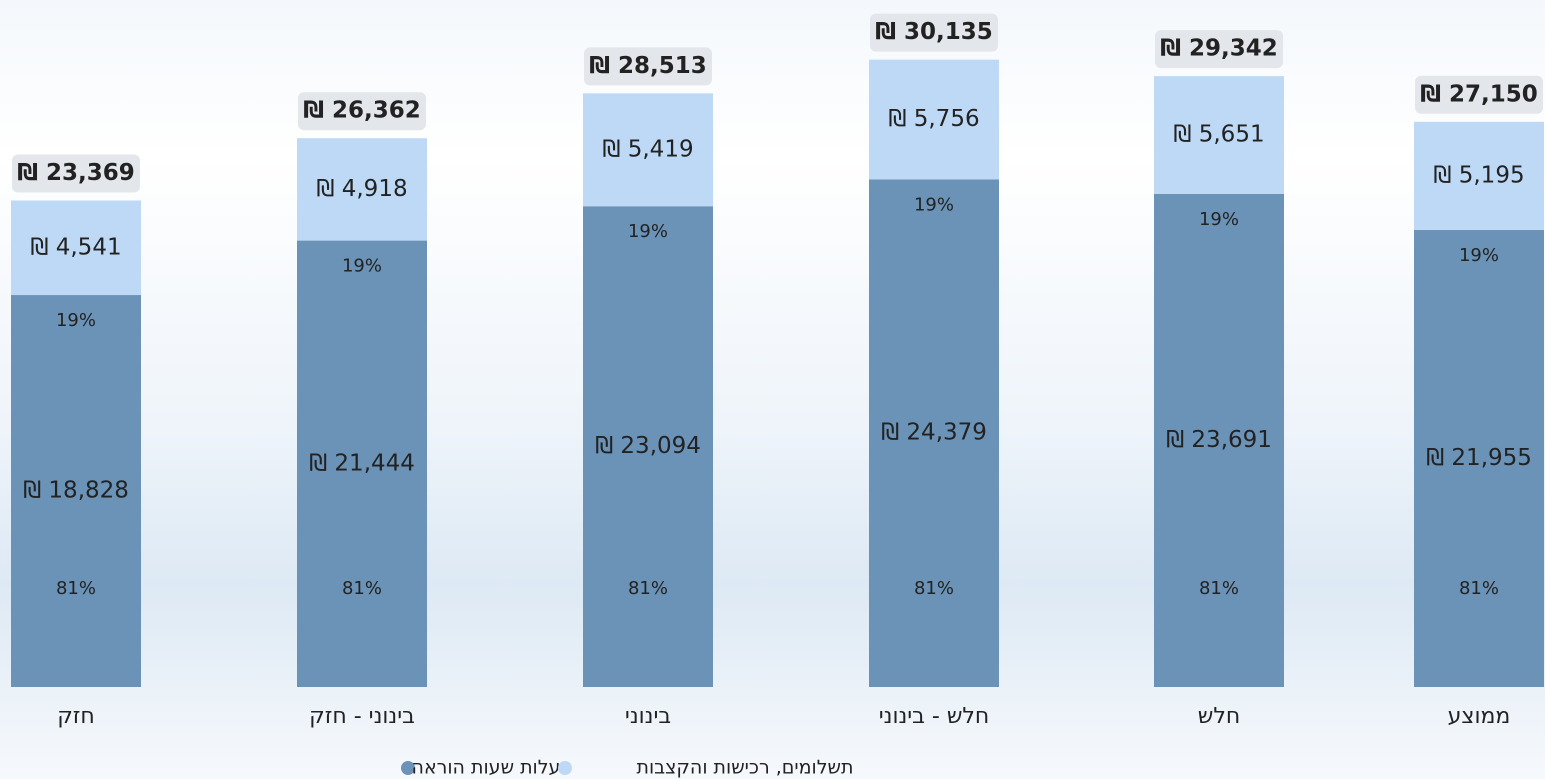 The image size is (1545, 779). I want to click on total-label: ₪ 28,513, so click(648, 66).